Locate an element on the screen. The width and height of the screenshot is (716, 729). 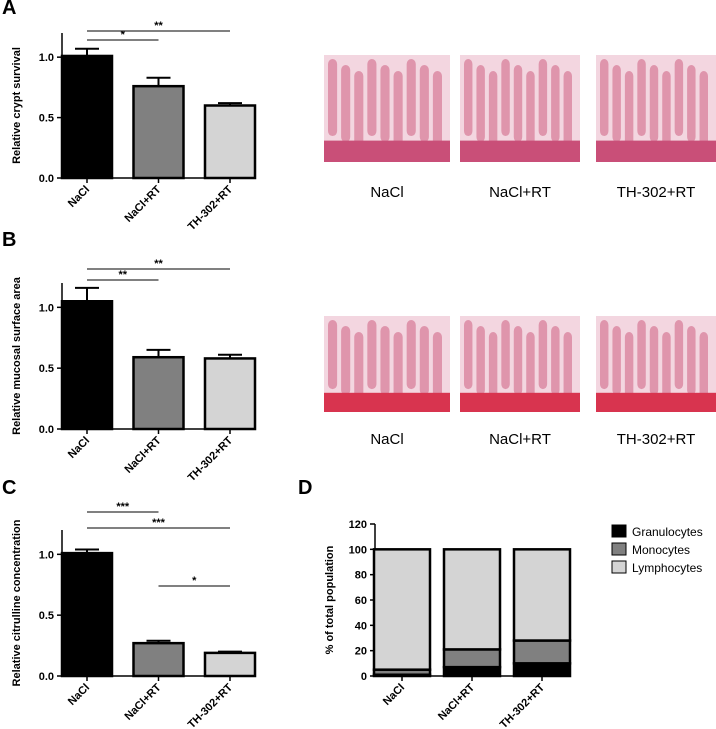
micrograph-label: TH-302+RT is located at coordinates (656, 192).